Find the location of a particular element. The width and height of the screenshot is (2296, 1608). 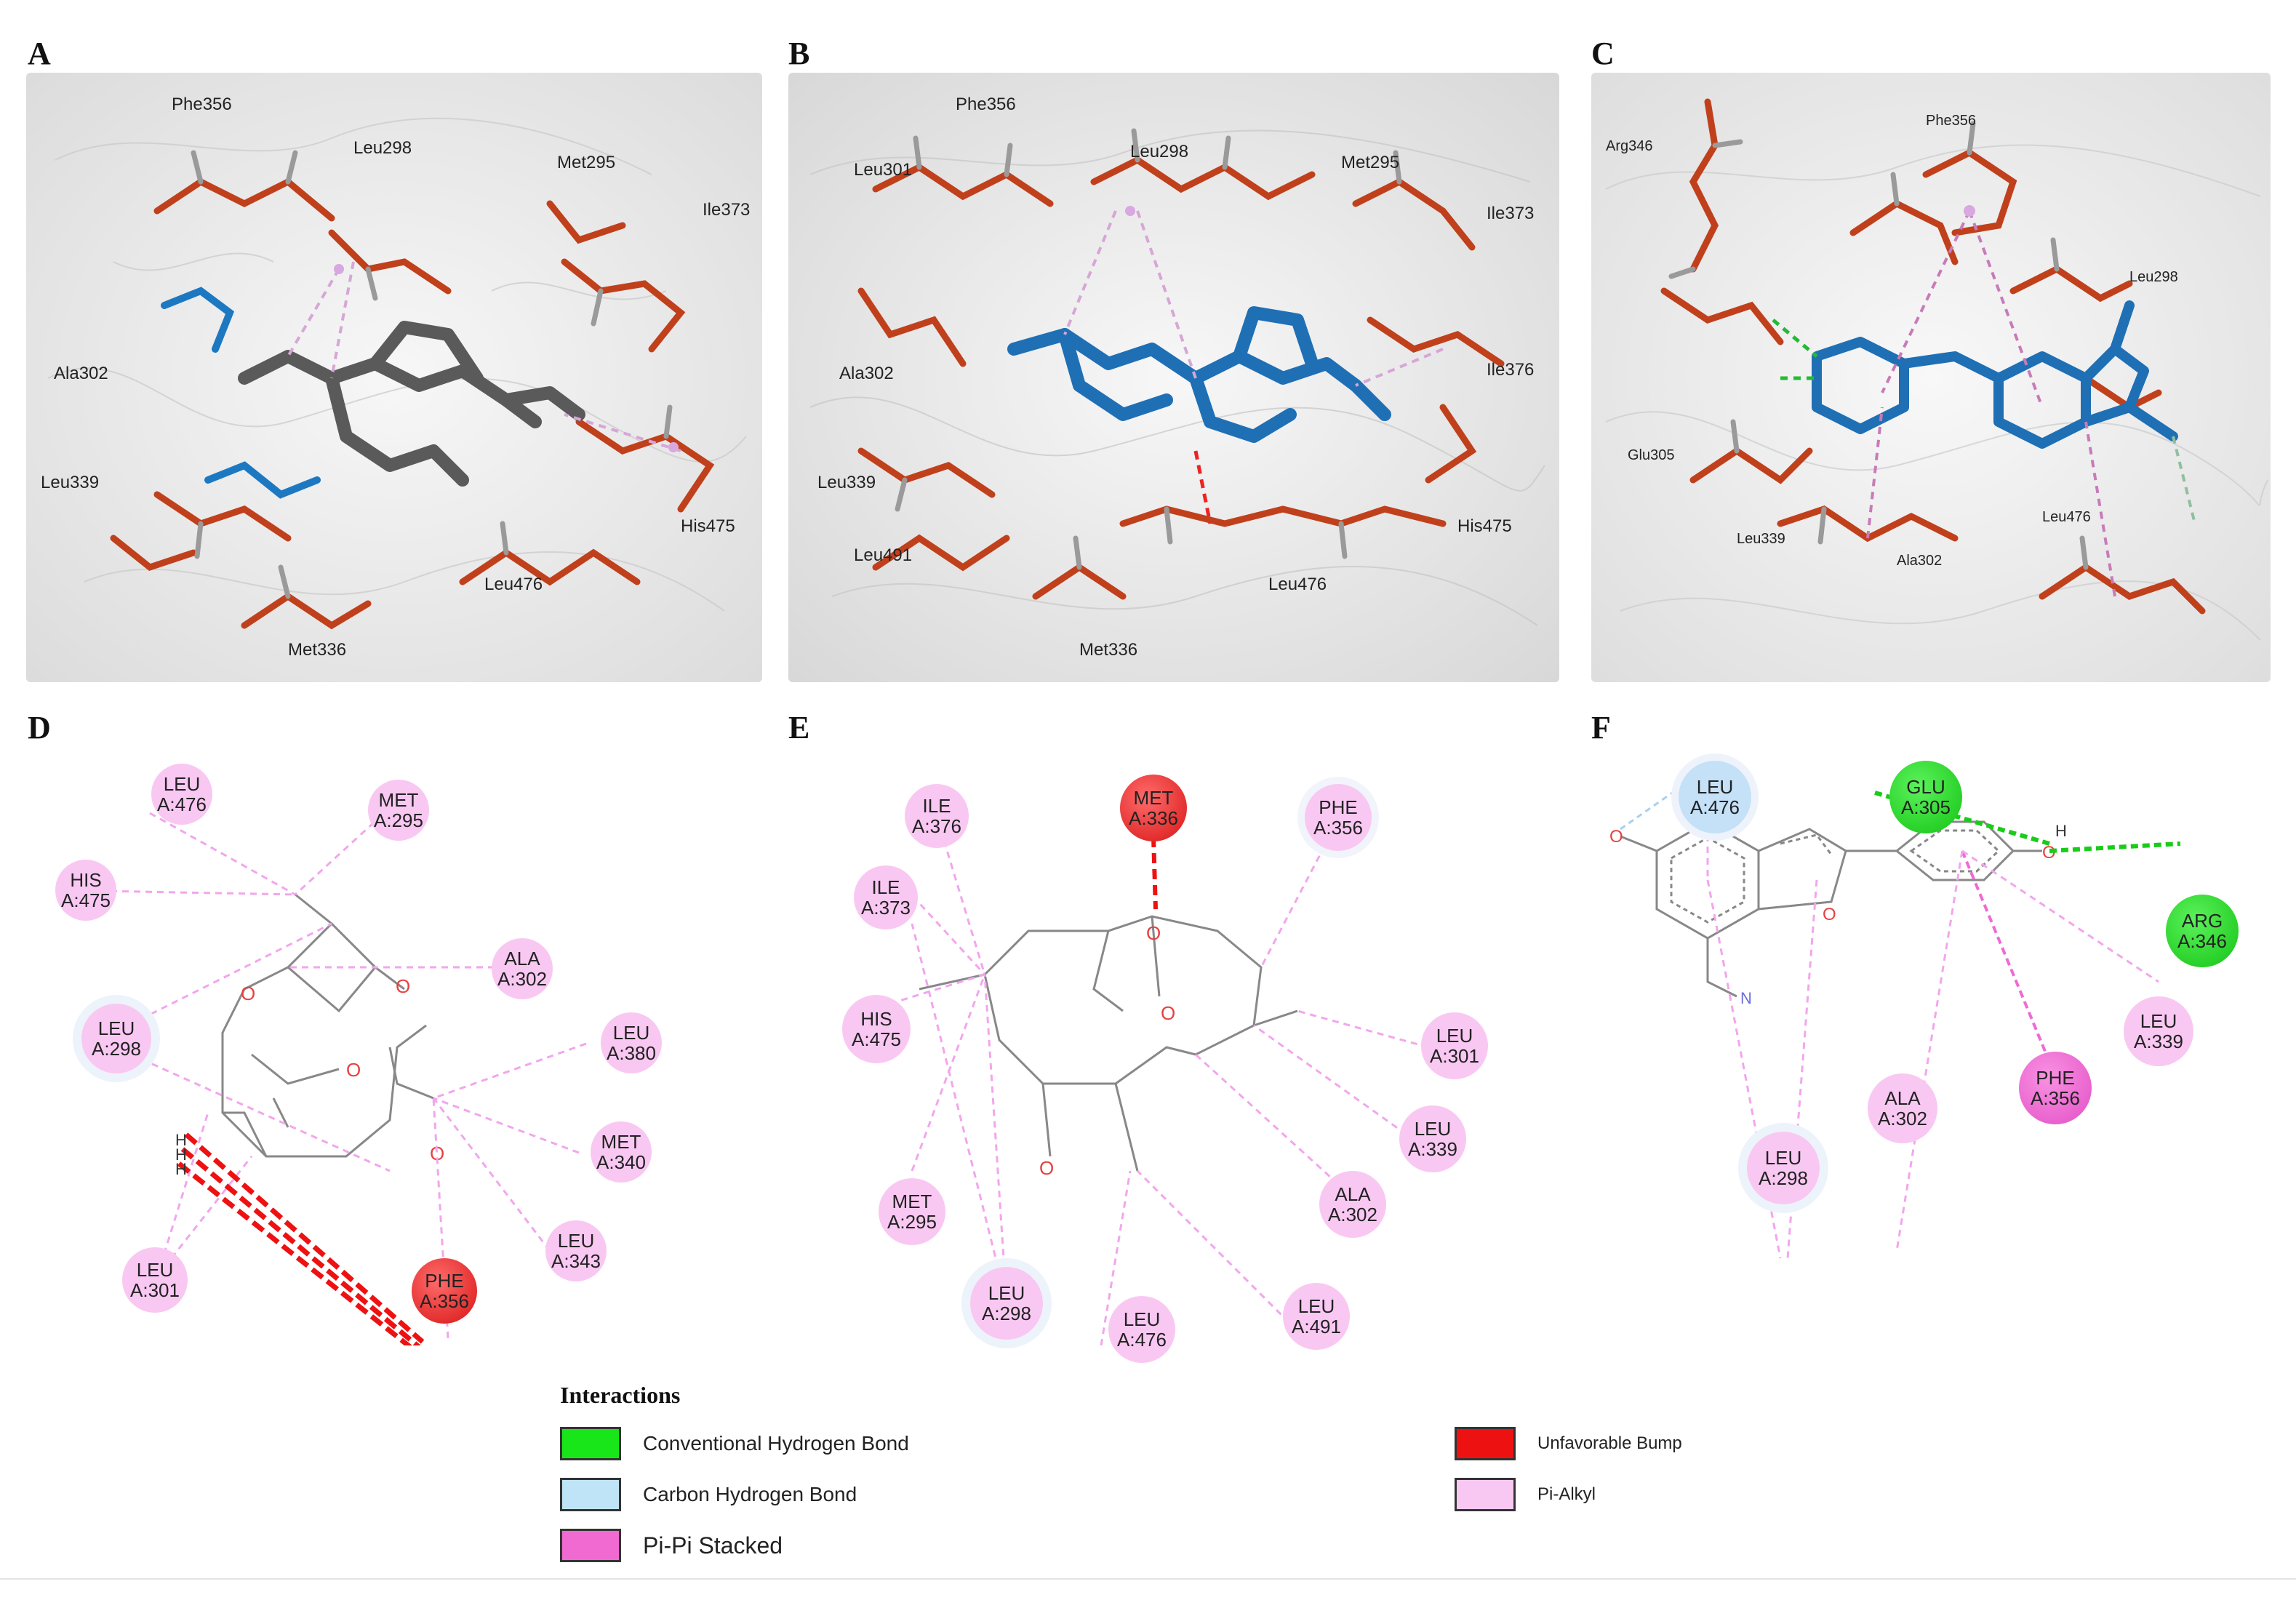

atom-h-d-2: H is located at coordinates (181, 1154).